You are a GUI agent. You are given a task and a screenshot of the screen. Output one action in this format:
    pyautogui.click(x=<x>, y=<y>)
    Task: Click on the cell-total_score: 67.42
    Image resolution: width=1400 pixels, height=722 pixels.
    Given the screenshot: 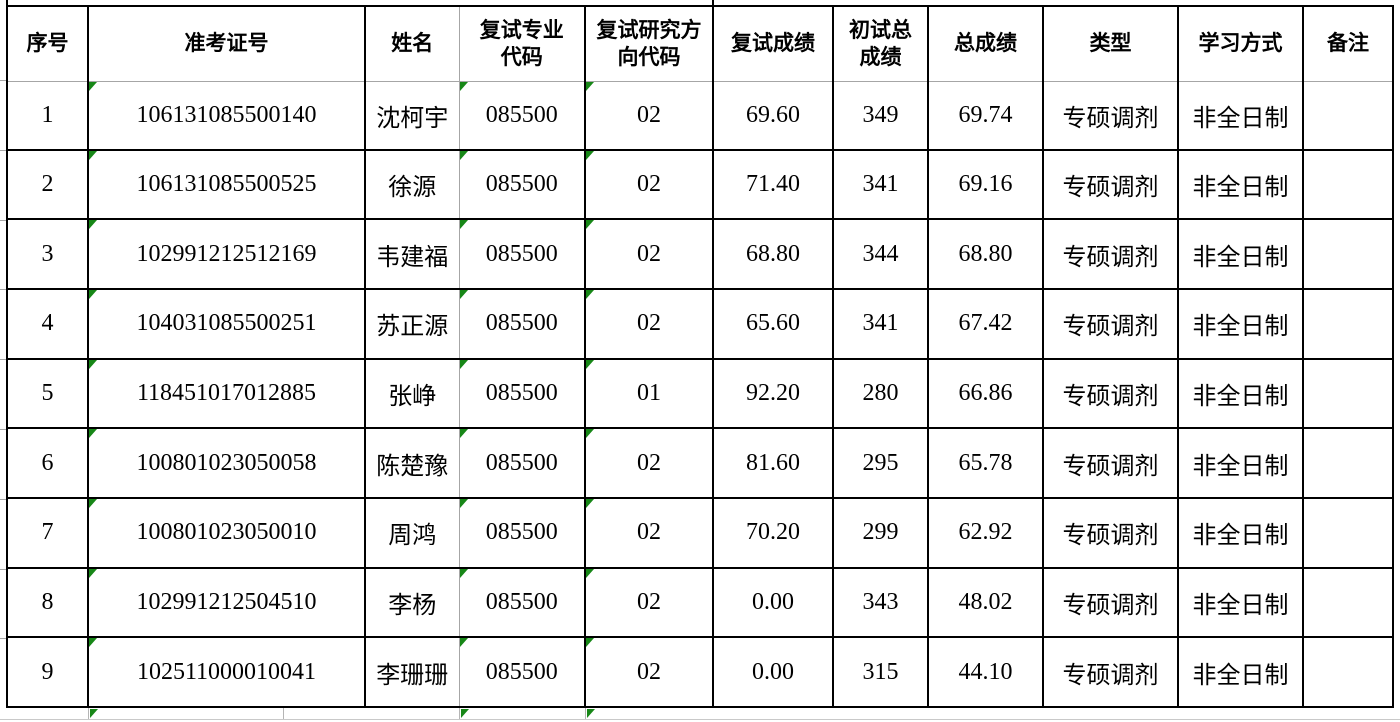 What is the action you would take?
    pyautogui.click(x=985, y=324)
    